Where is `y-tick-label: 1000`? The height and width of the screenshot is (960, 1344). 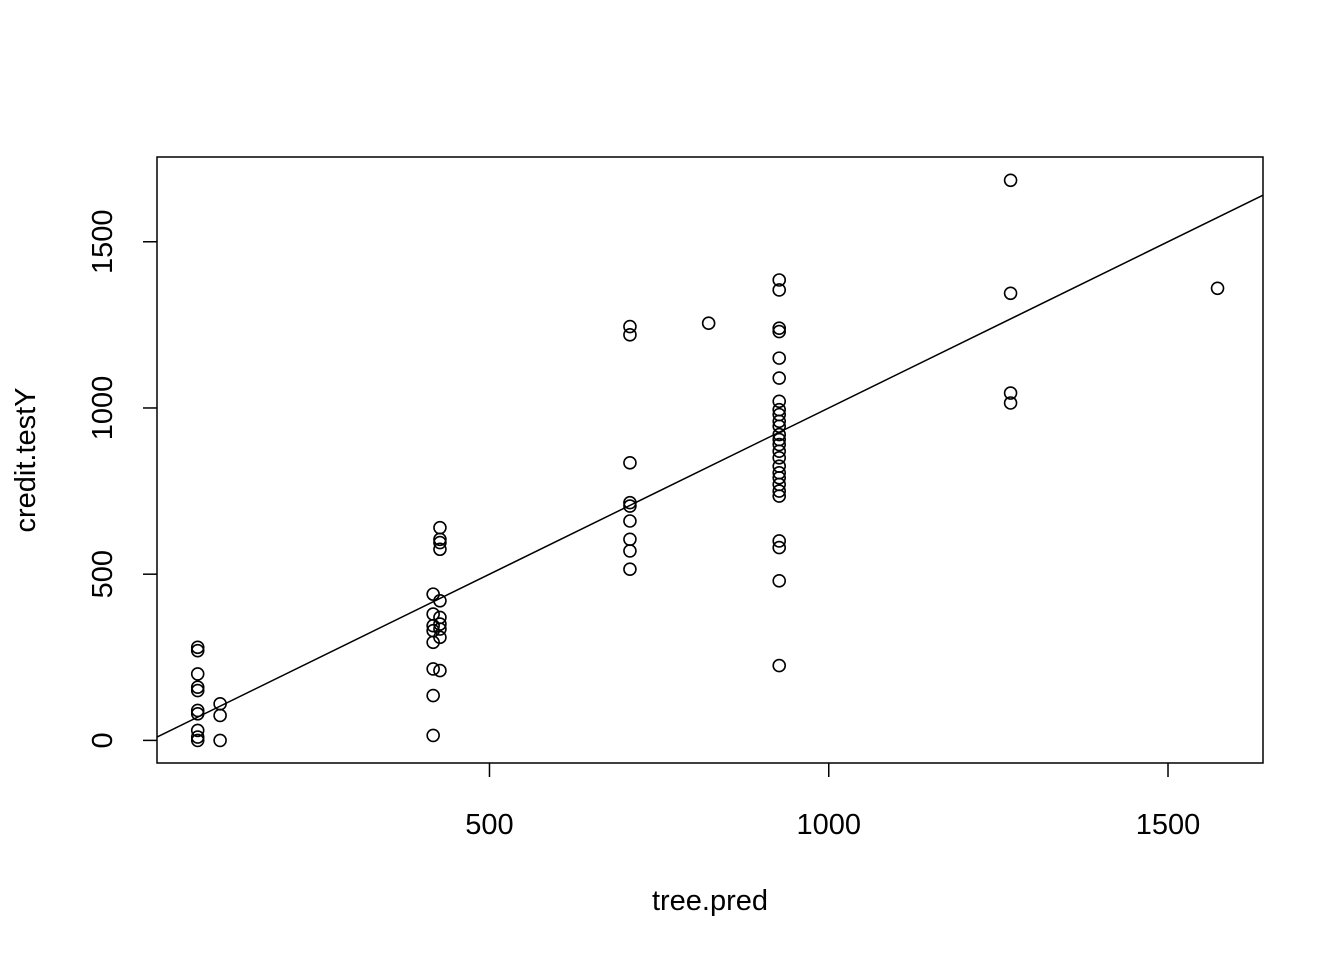 y-tick-label: 1000 is located at coordinates (103, 408).